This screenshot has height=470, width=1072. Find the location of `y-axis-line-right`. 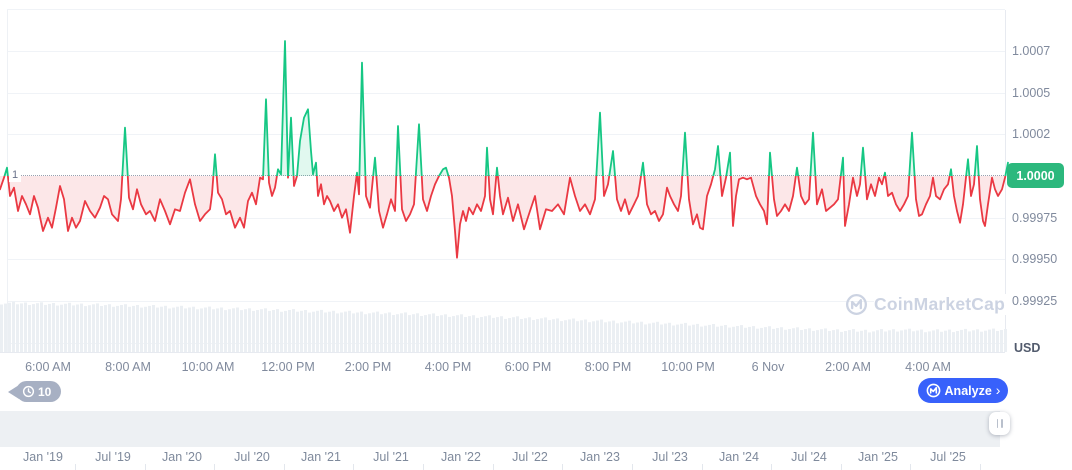

y-axis-line-right is located at coordinates (1005, 181).